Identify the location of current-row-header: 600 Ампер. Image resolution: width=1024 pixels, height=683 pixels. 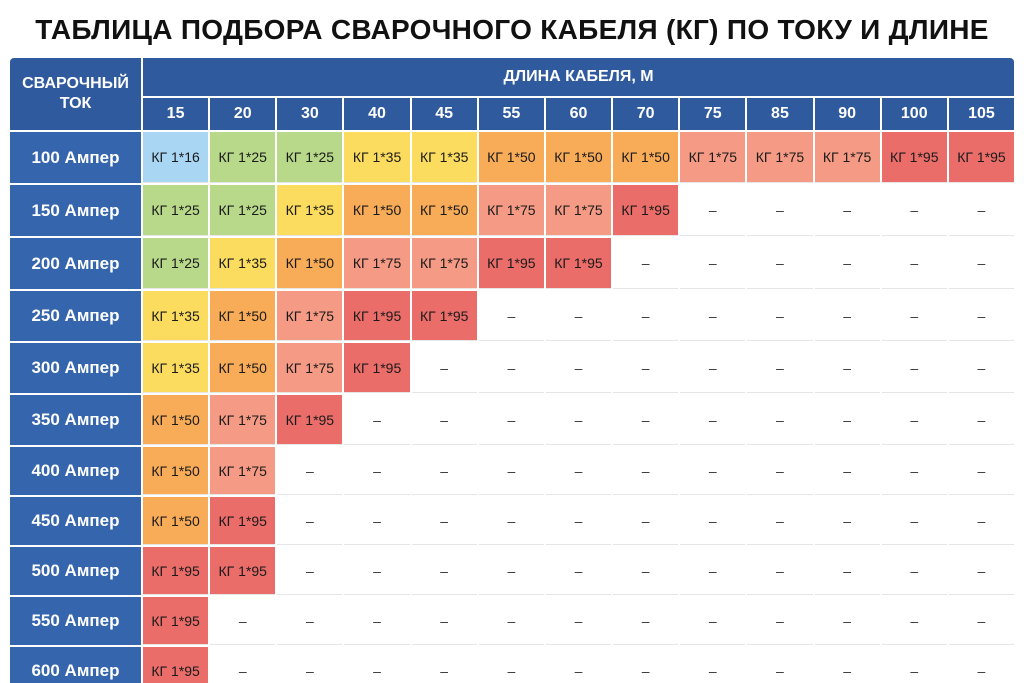
(75, 665).